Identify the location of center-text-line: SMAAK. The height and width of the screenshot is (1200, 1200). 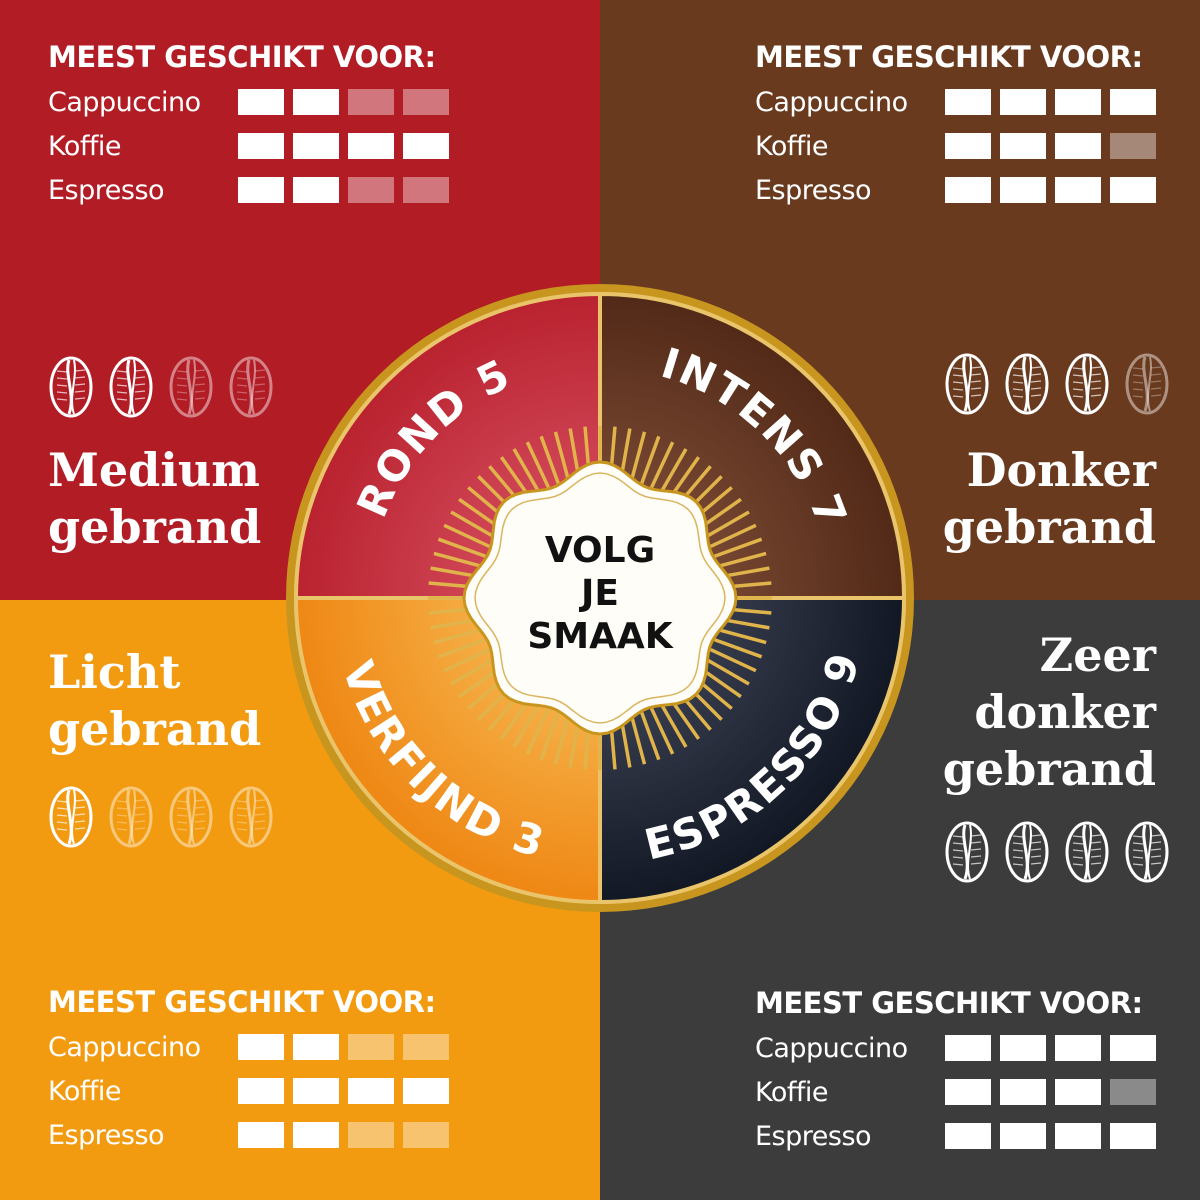
(600, 636).